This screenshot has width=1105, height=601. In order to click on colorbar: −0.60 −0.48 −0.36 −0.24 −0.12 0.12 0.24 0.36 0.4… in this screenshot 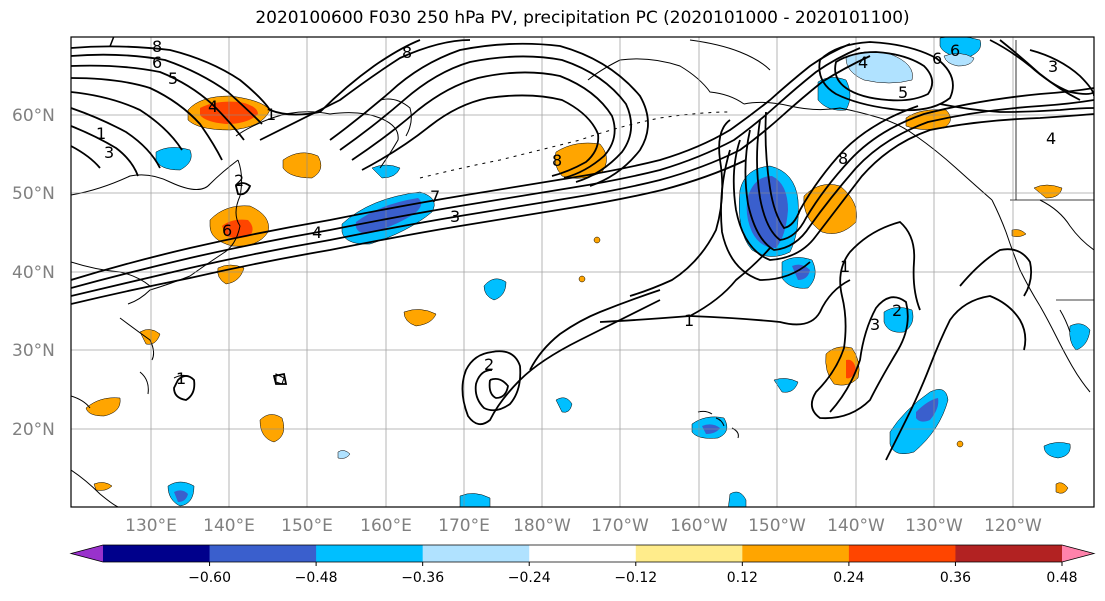, I will do `click(582, 565)`.